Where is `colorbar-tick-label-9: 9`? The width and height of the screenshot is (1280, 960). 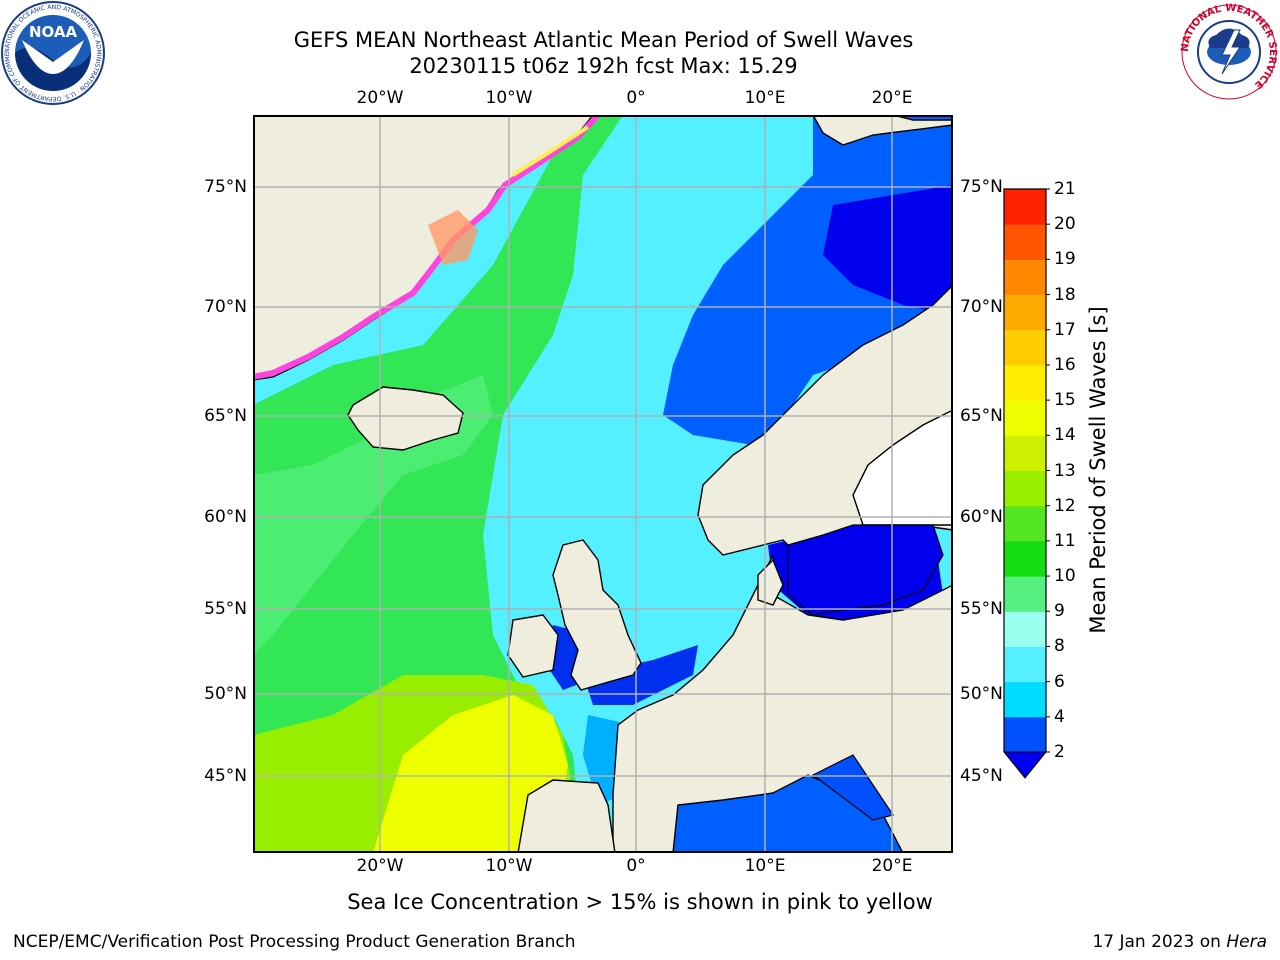 colorbar-tick-label-9: 9 is located at coordinates (1059, 611).